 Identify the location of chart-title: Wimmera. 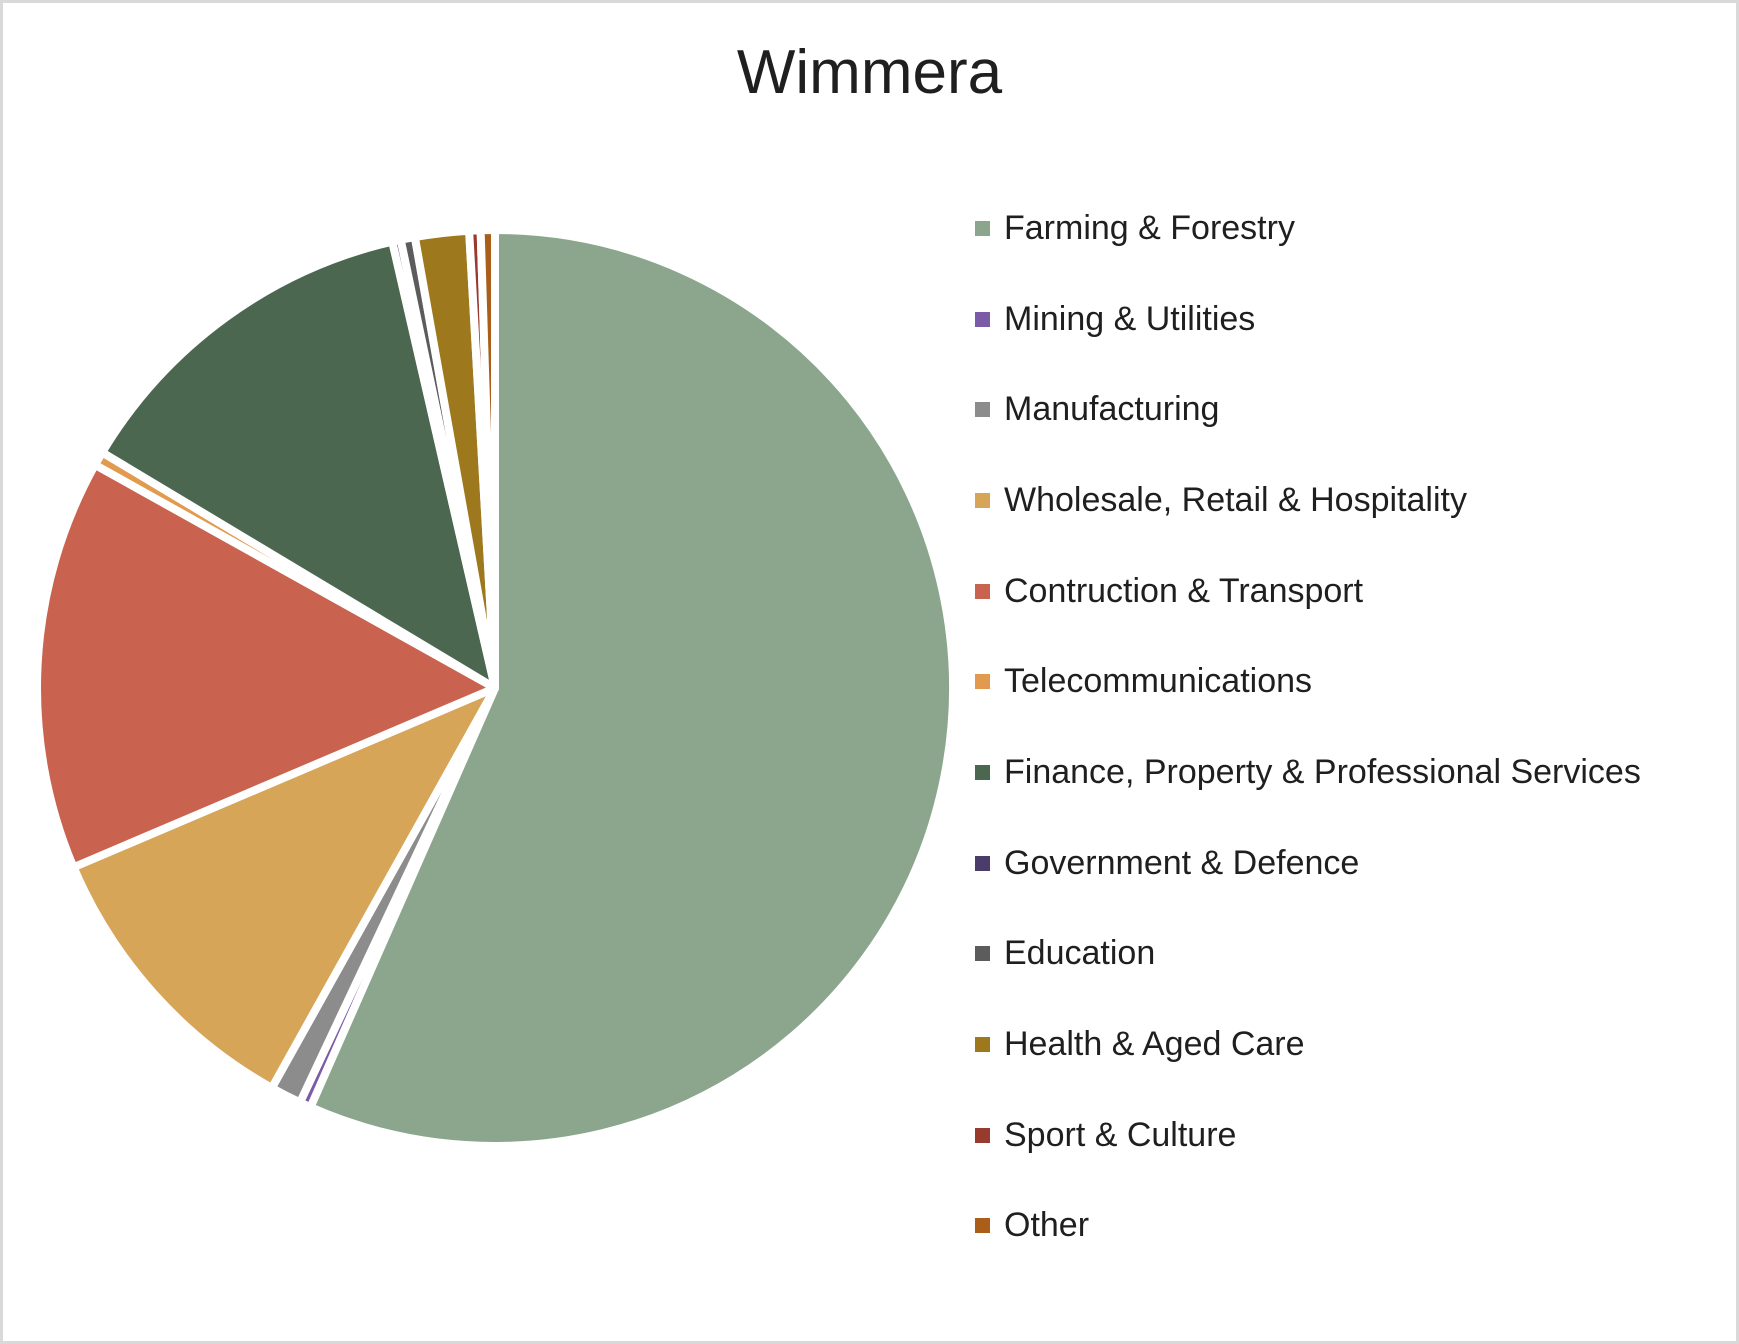
(869, 72).